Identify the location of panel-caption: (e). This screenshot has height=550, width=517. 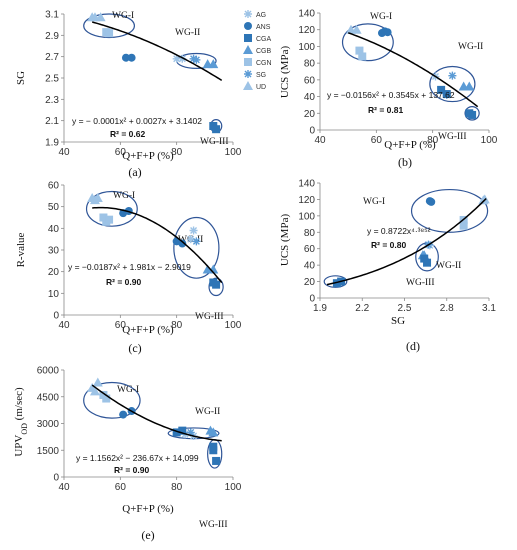
(147, 535).